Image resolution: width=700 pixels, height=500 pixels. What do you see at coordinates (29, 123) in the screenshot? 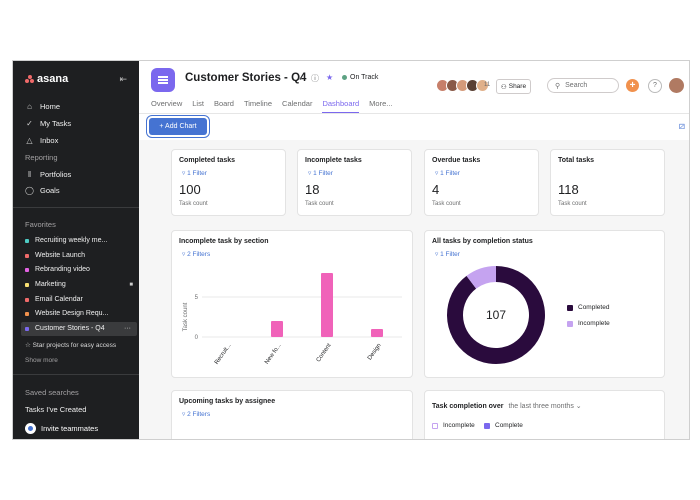
I see `check-circle-icon: ✓` at bounding box center [29, 123].